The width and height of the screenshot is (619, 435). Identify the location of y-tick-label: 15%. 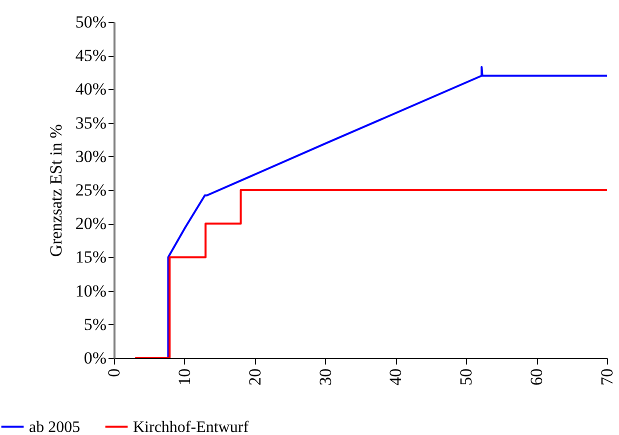
(90, 257).